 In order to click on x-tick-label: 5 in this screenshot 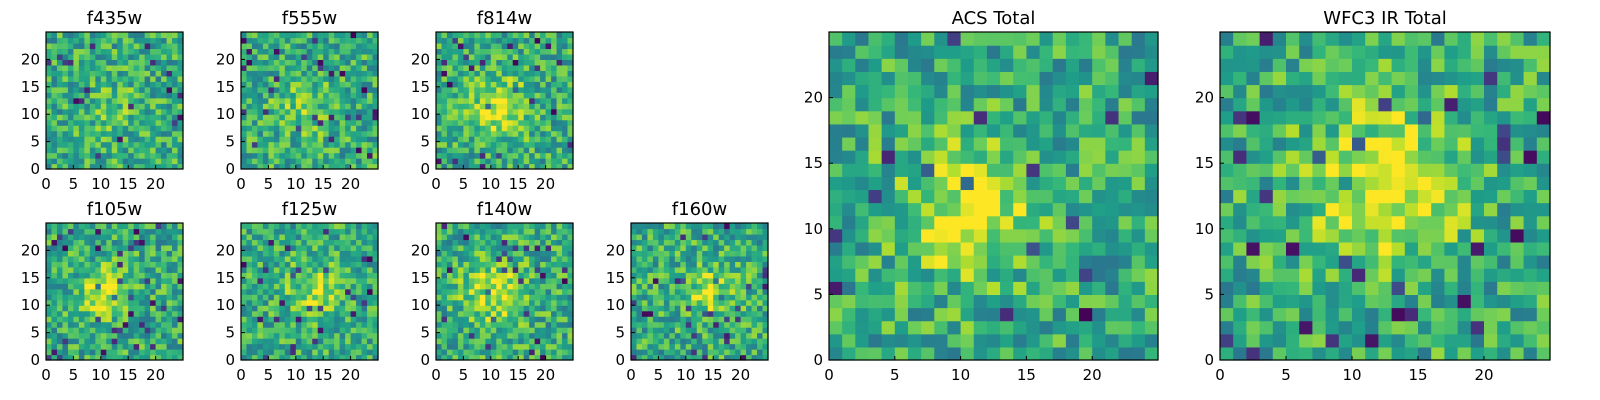, I will do `click(464, 184)`.